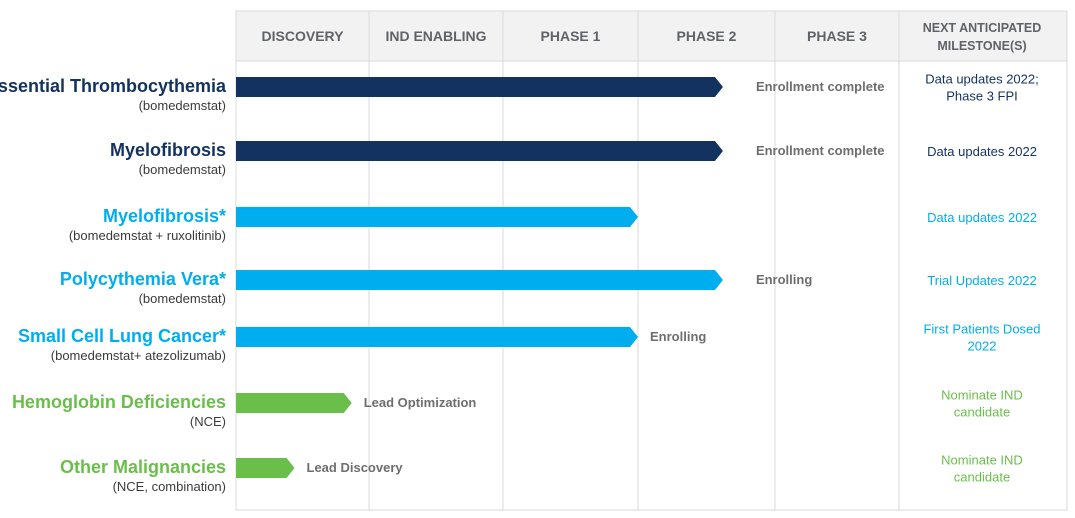  What do you see at coordinates (303, 36) in the screenshot?
I see `column-header: DISCOVERY` at bounding box center [303, 36].